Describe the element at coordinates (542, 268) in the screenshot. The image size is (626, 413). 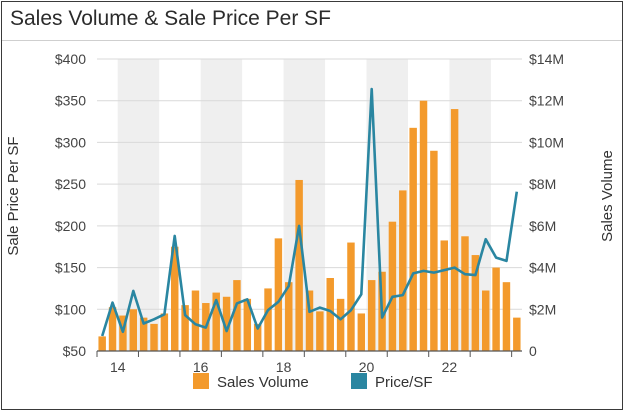
I see `right-tick-label: $4M` at that location.